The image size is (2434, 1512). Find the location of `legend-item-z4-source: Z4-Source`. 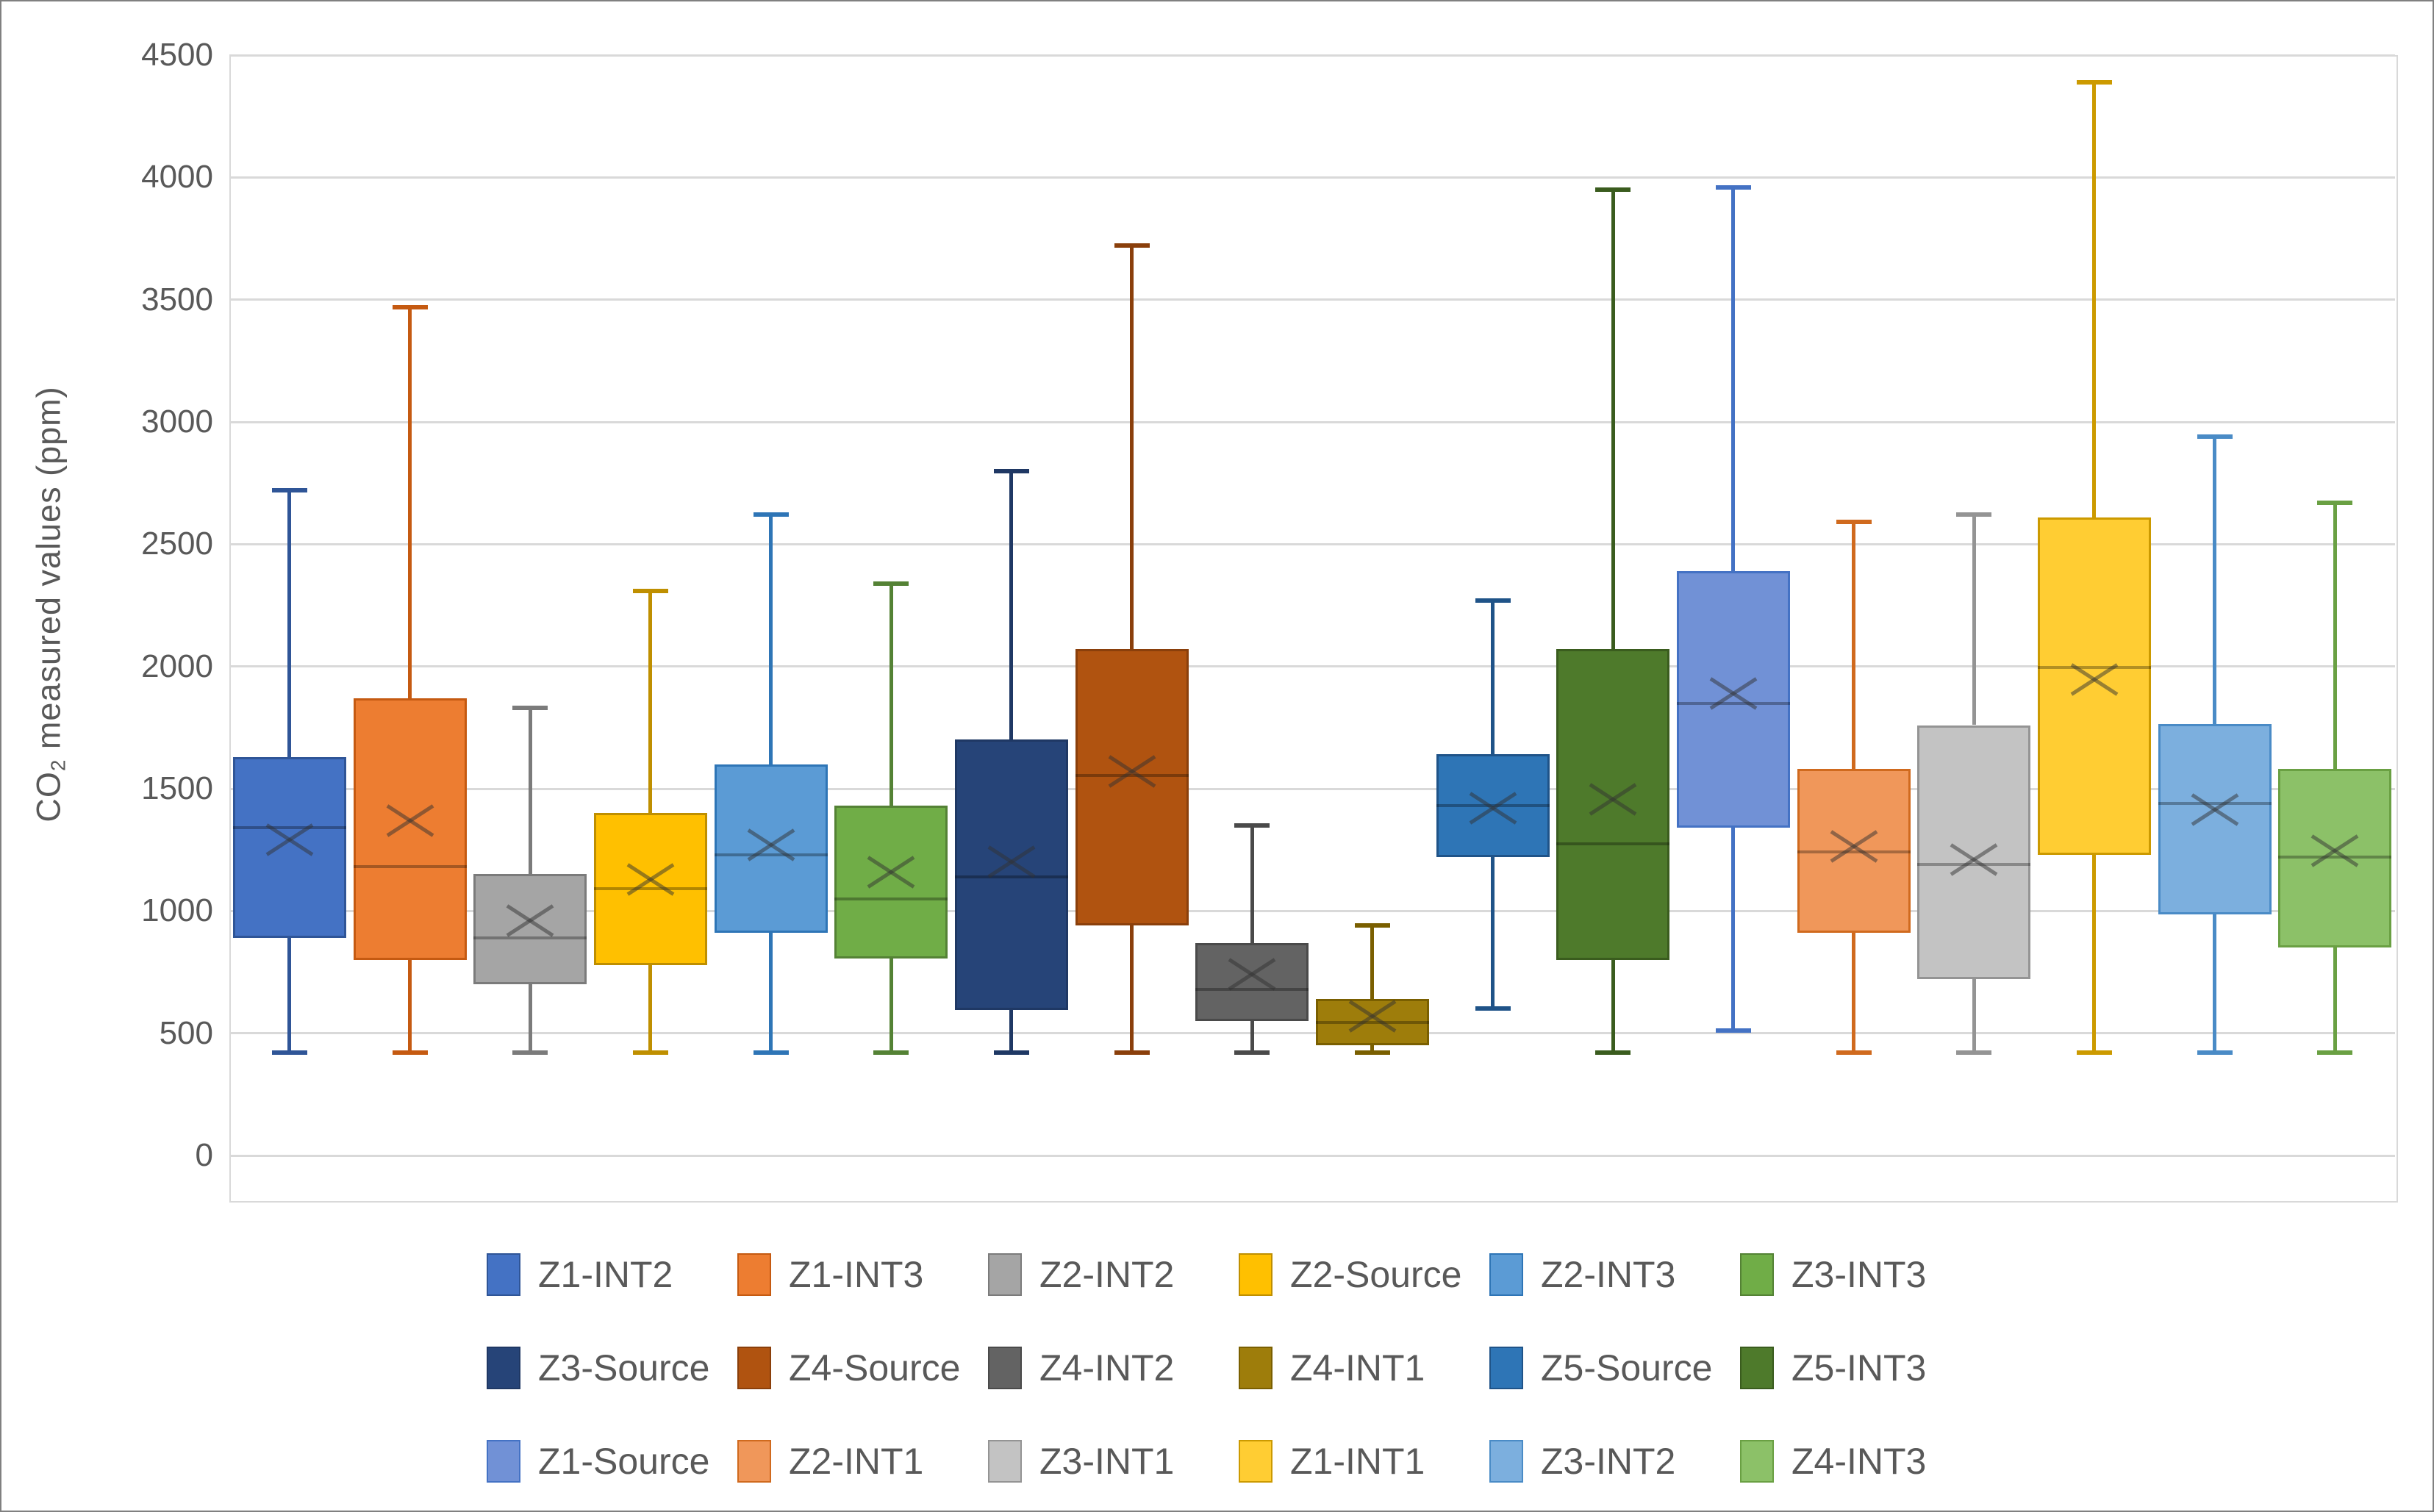

legend-item-z4-source: Z4-Source is located at coordinates (862, 1367).